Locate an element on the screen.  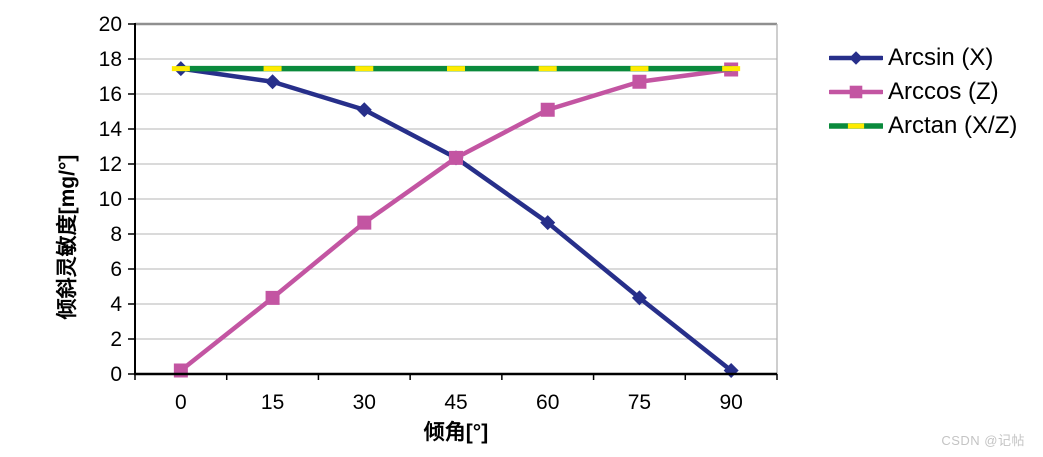
watermark: CSDN @记帖 is located at coordinates (983, 440).